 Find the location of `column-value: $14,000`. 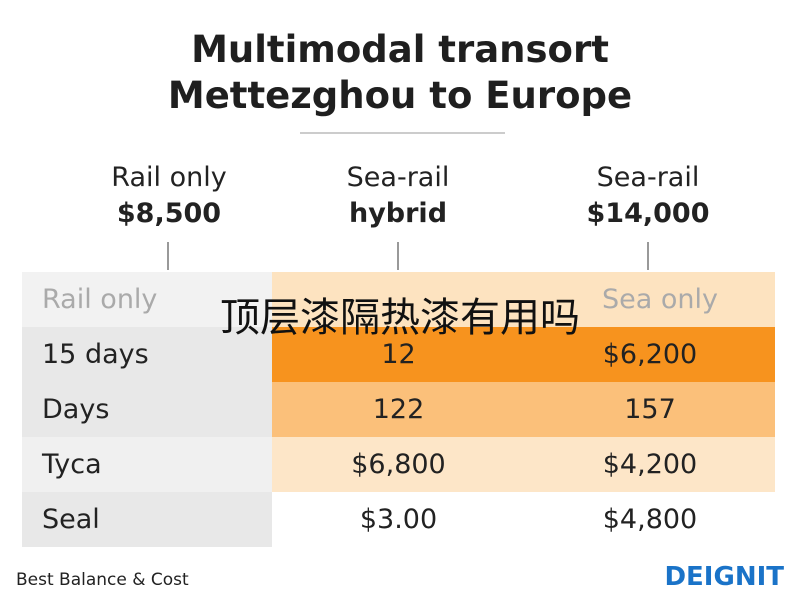

column-value: $14,000 is located at coordinates (648, 213).